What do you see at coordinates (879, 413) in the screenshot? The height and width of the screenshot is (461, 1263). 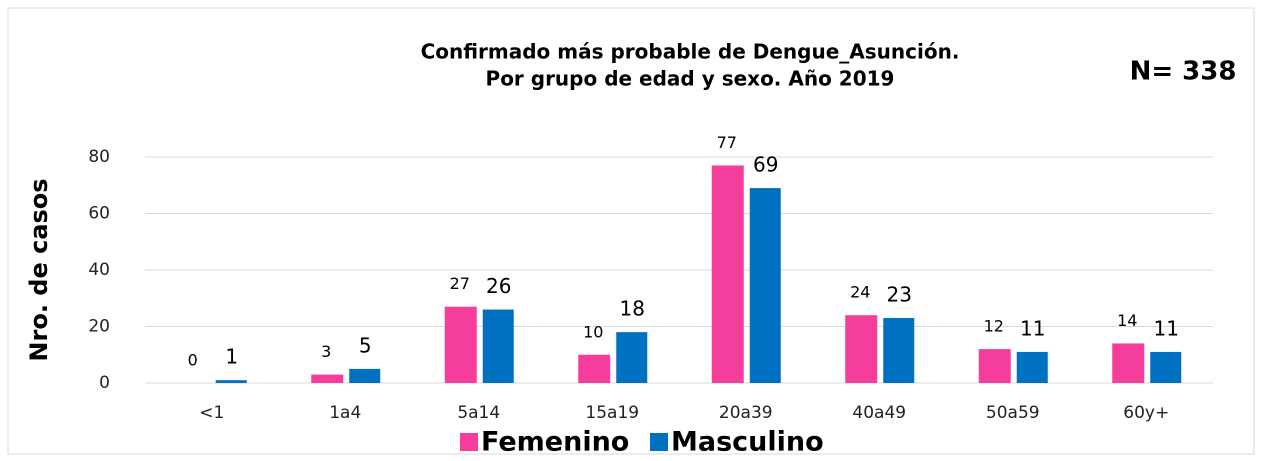 I see `x-tick-label: 40a49` at bounding box center [879, 413].